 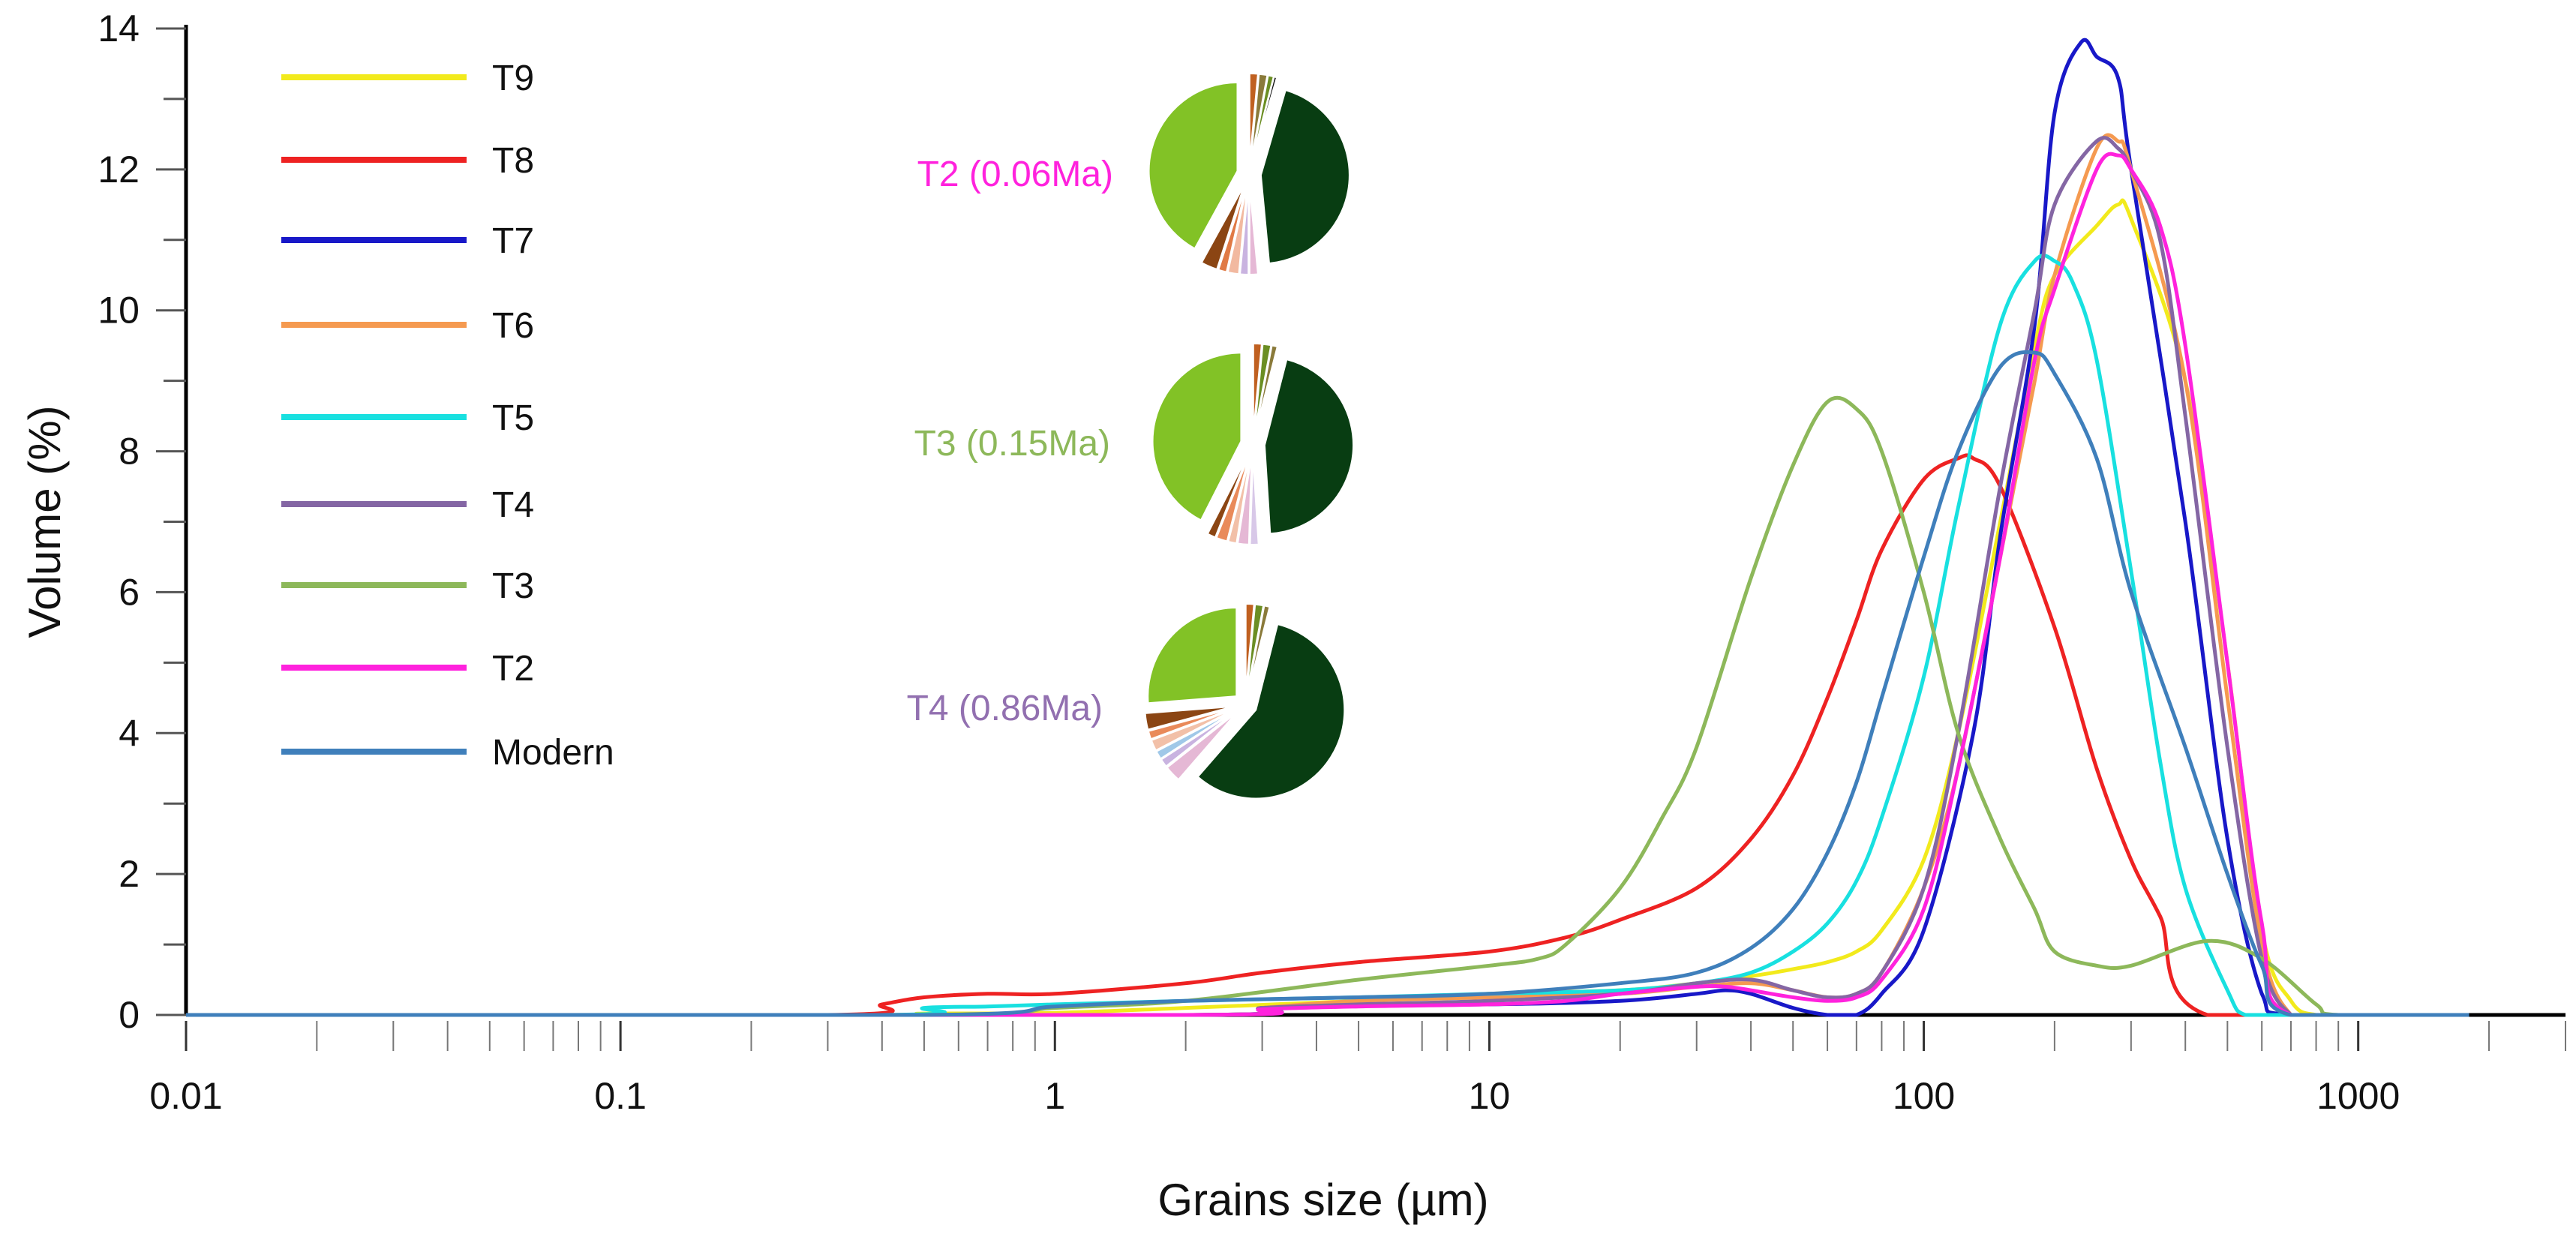 I want to click on legend-label: Modern, so click(x=553, y=753).